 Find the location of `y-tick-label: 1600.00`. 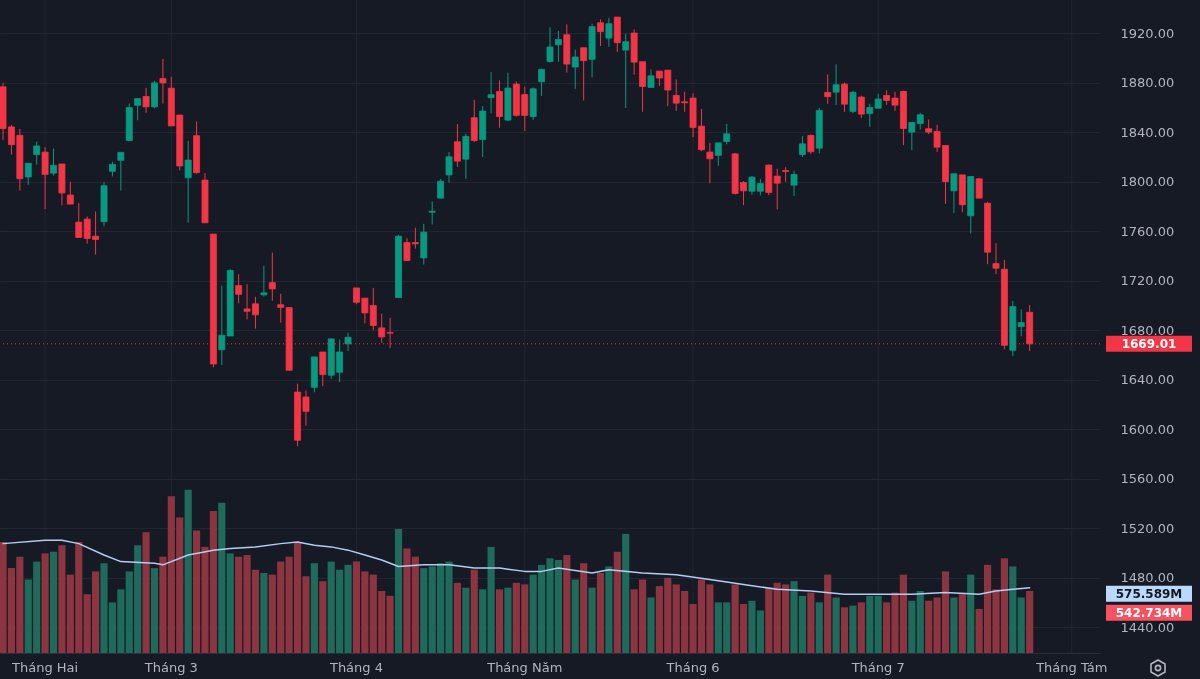

y-tick-label: 1600.00 is located at coordinates (1147, 429).